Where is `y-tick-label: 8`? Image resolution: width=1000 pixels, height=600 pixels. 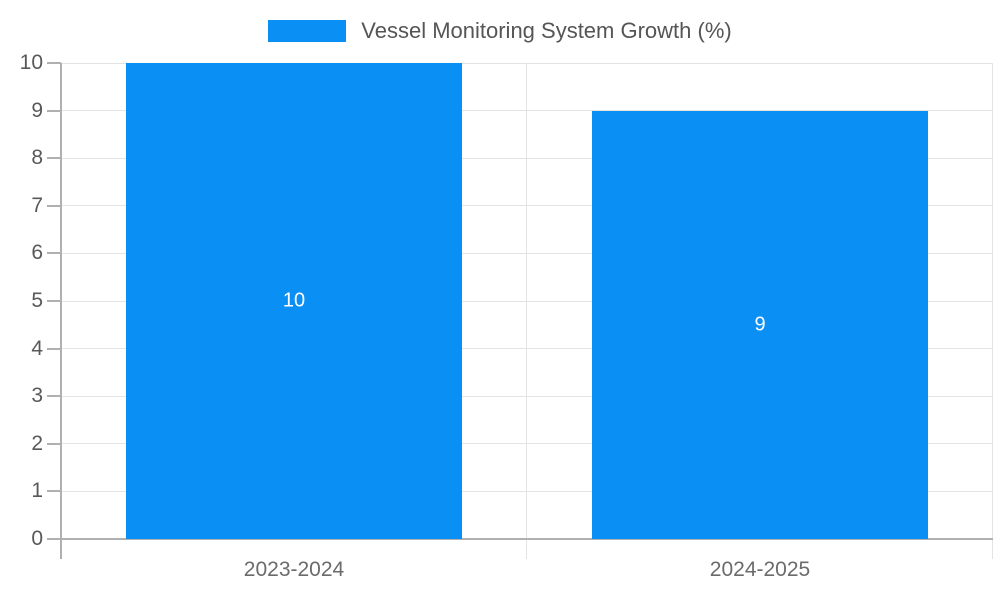
y-tick-label: 8 is located at coordinates (37, 158).